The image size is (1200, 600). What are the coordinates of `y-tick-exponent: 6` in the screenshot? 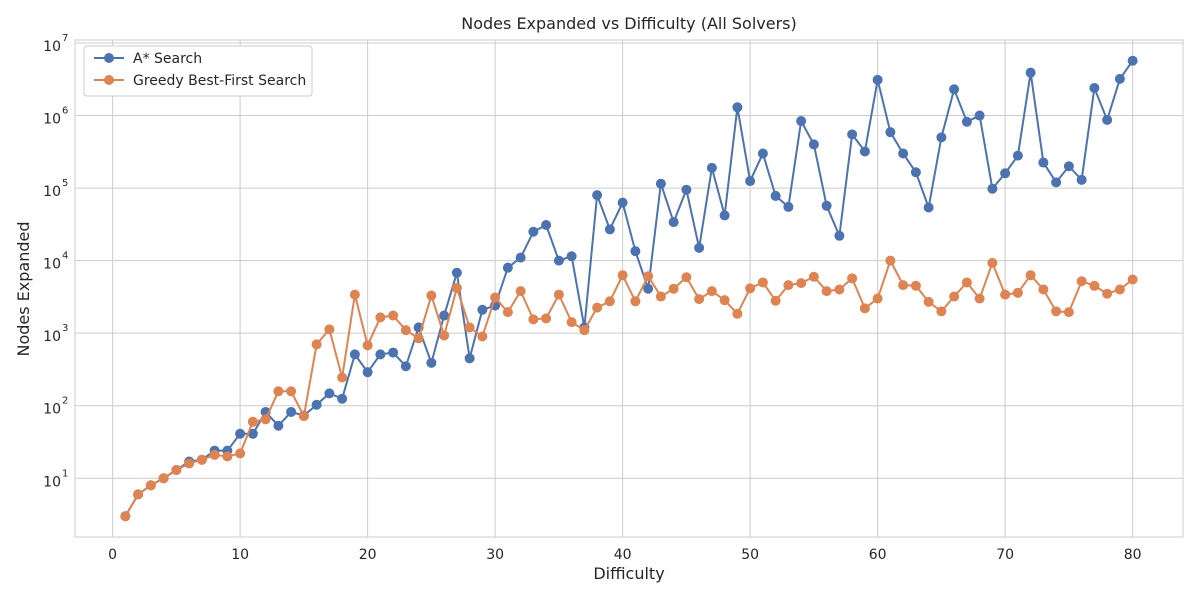 It's located at (65, 111).